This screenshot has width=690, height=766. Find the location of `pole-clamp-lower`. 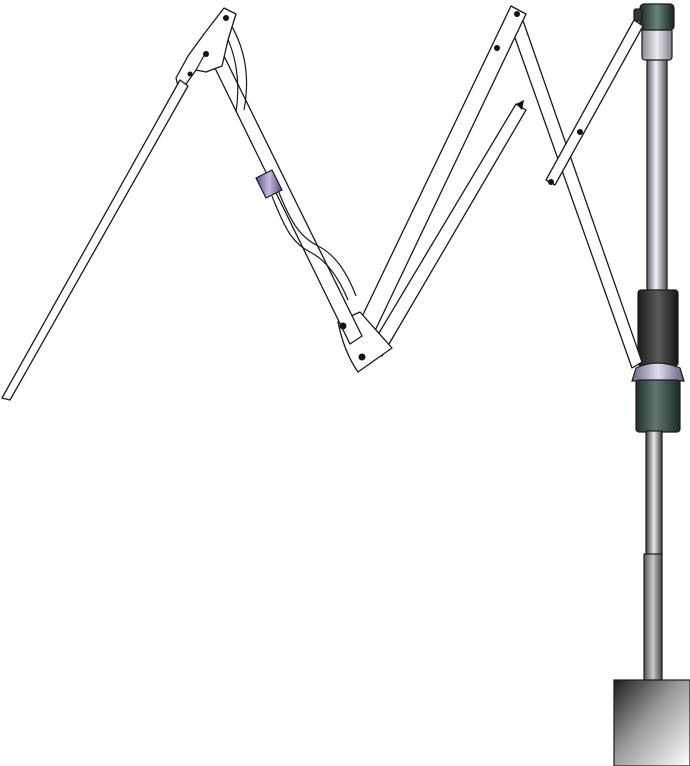

pole-clamp-lower is located at coordinates (658, 406).